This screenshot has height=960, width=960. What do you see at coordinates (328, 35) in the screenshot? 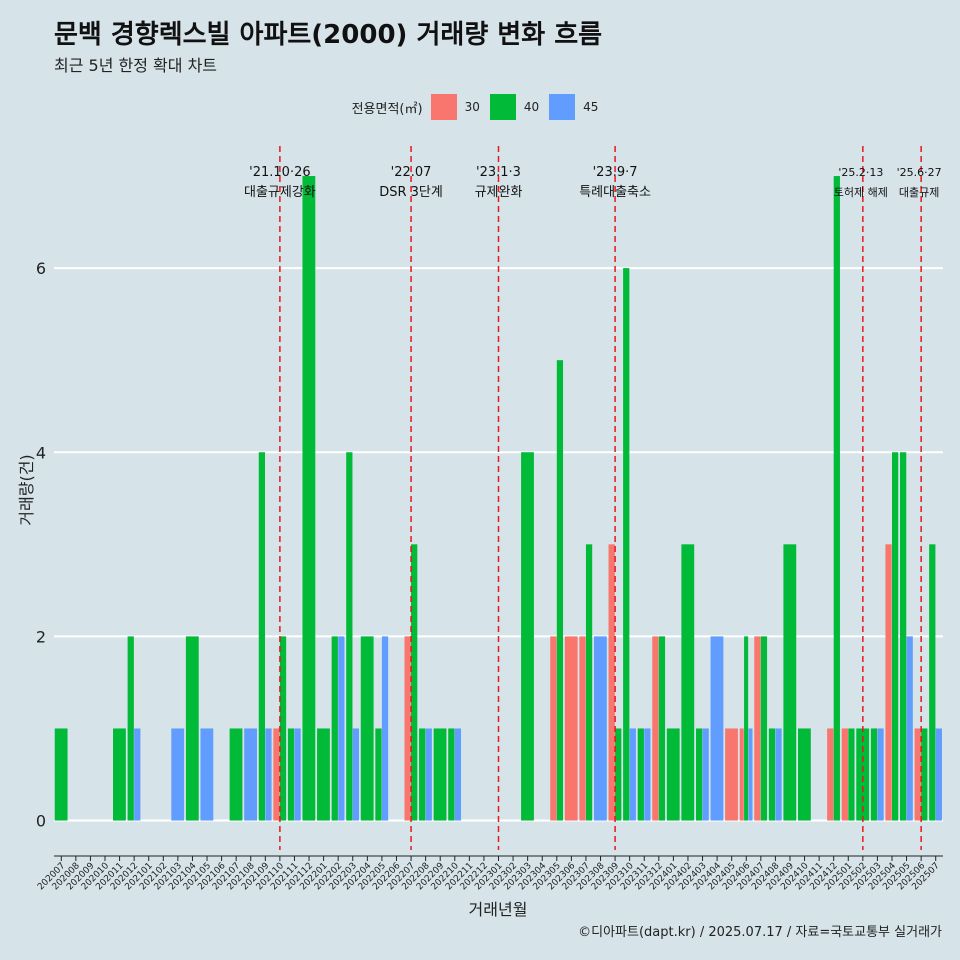
I see `chart-title: 문백 경향렉스빌 아파트(2000) 거래량 변화 흐름` at bounding box center [328, 35].